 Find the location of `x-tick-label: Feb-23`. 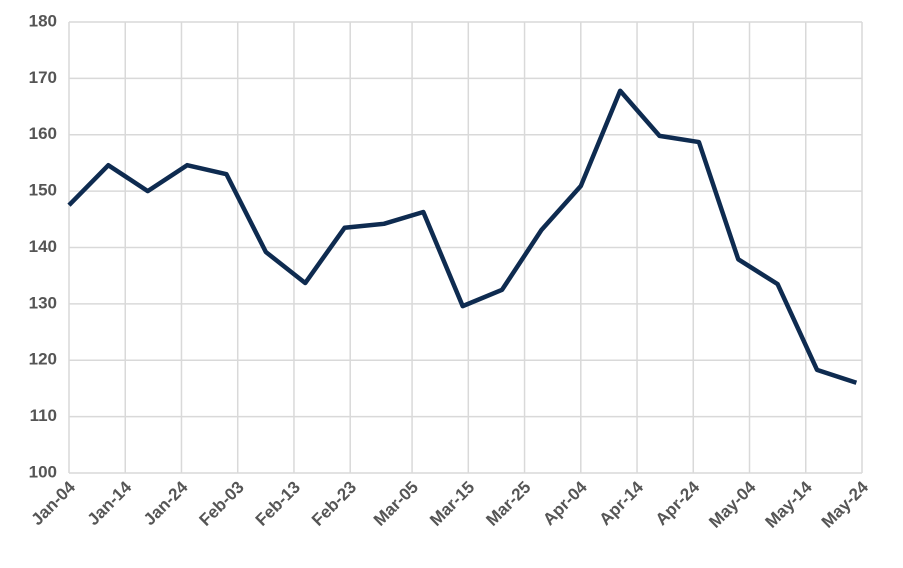

x-tick-label: Feb-23 is located at coordinates (334, 504).